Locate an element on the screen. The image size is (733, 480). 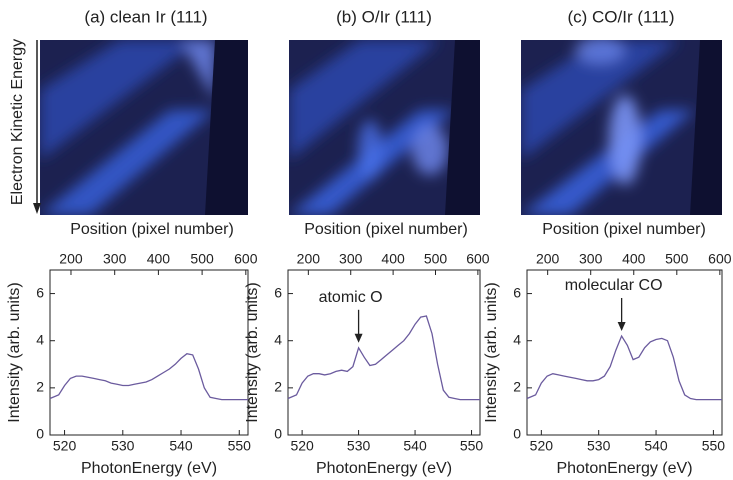
image-title: (c) CO/Ir (111) is located at coordinates (620, 16).